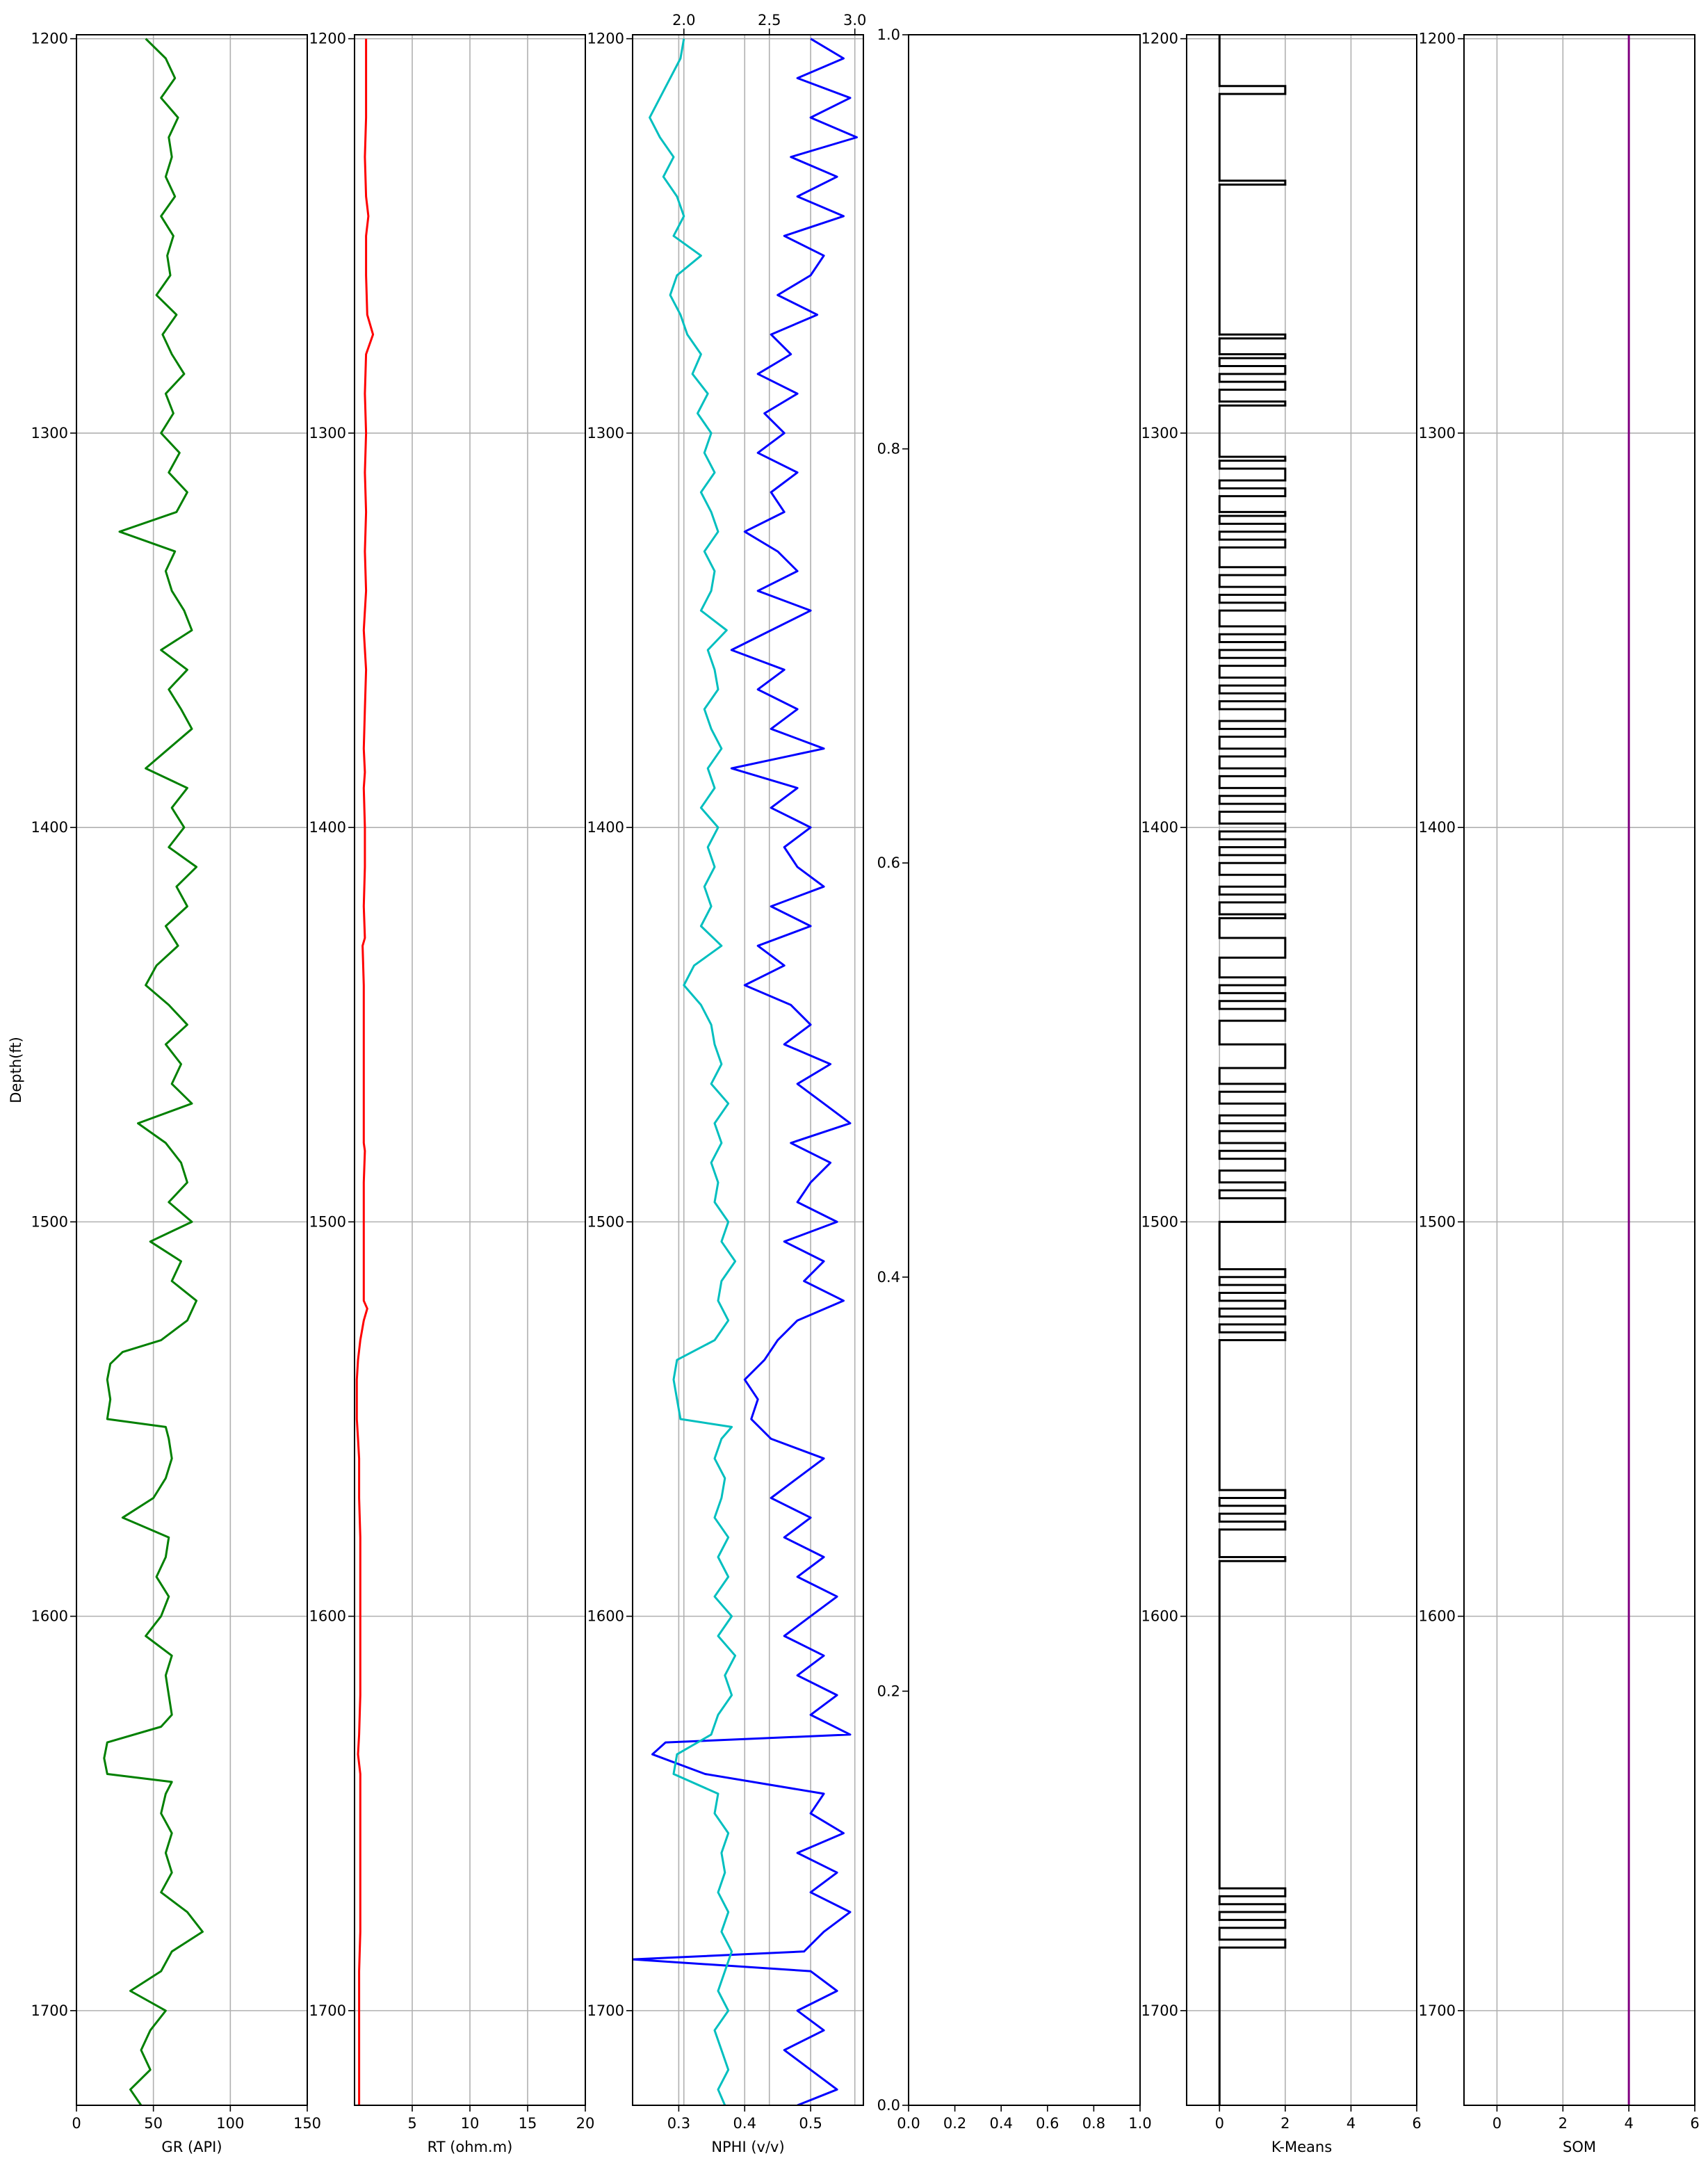 This screenshot has width=1708, height=2163. I want to click on x-tick-label: 5, so click(411, 2123).